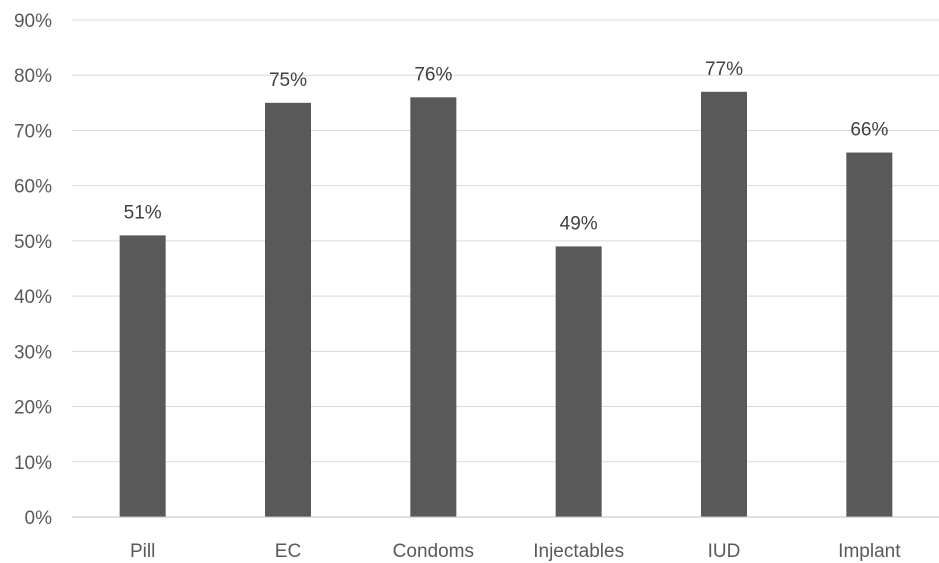  Describe the element at coordinates (142, 551) in the screenshot. I see `x-tick-label: Pill` at that location.